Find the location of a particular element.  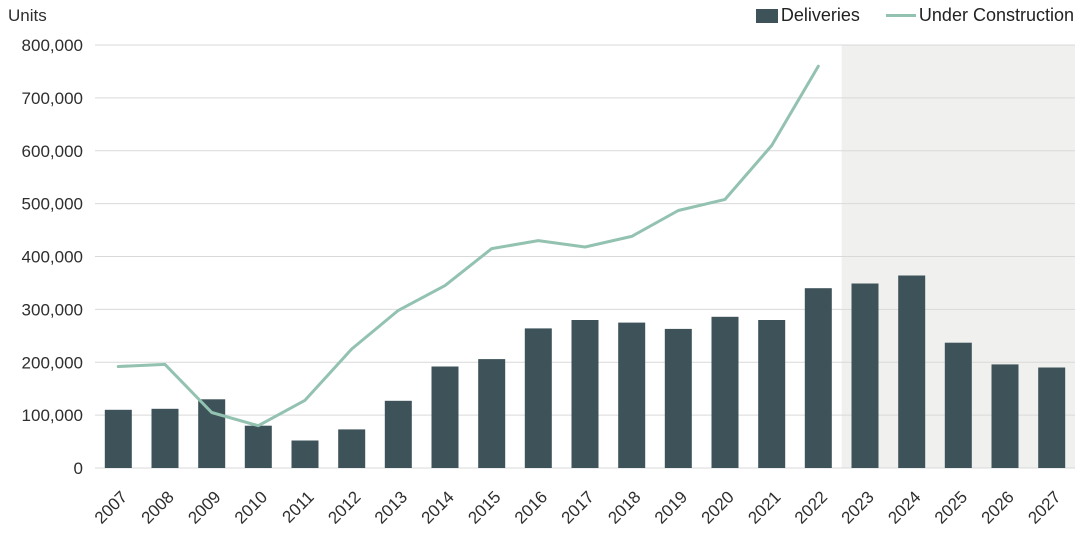

bar-2015 is located at coordinates (492, 413).